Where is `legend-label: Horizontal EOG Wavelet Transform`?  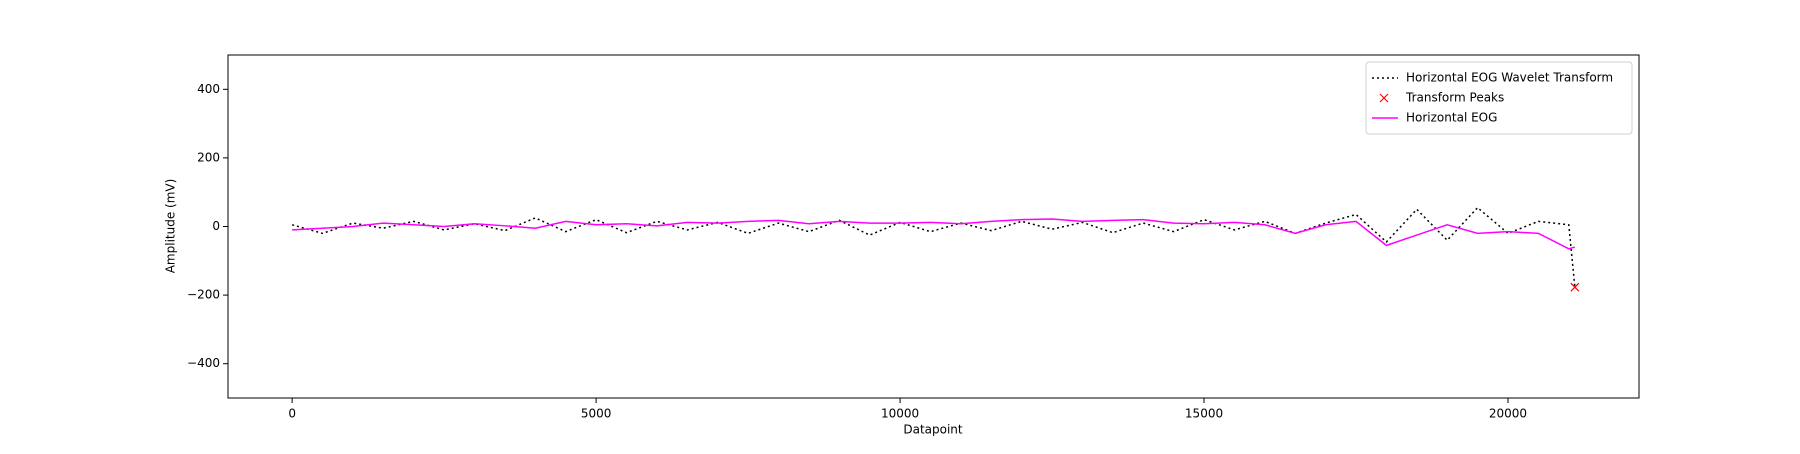
legend-label: Horizontal EOG Wavelet Transform is located at coordinates (1509, 78).